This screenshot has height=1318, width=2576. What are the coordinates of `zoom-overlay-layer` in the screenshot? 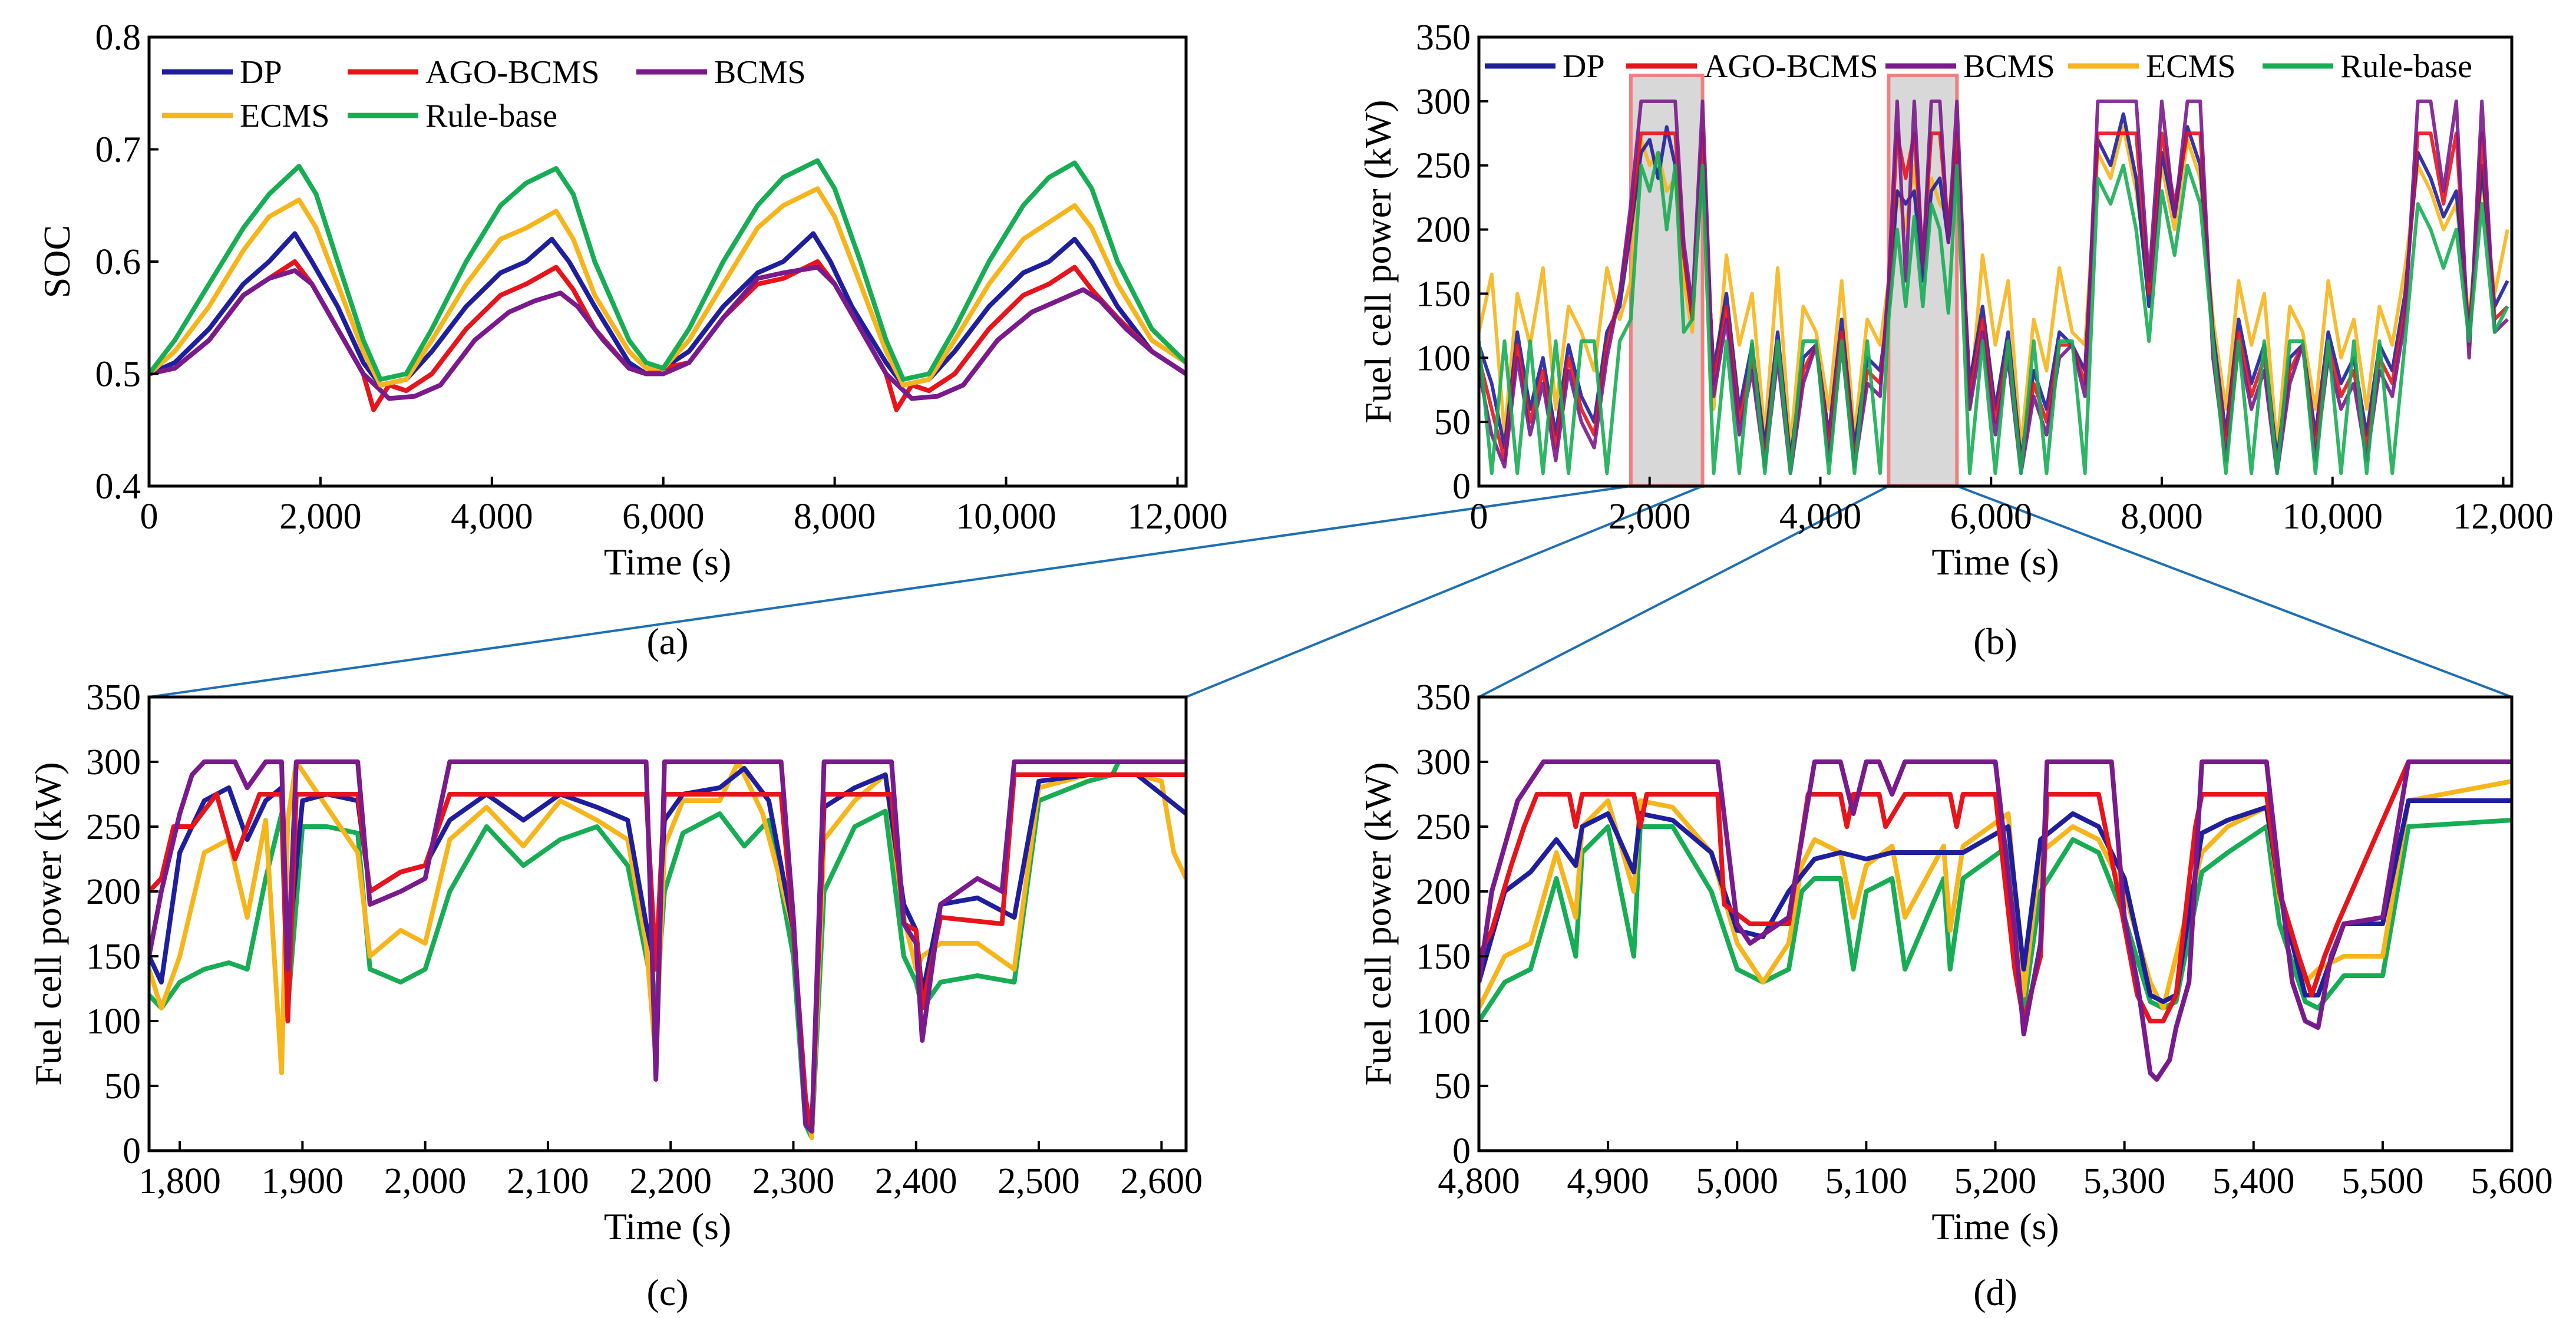 It's located at (1330, 591).